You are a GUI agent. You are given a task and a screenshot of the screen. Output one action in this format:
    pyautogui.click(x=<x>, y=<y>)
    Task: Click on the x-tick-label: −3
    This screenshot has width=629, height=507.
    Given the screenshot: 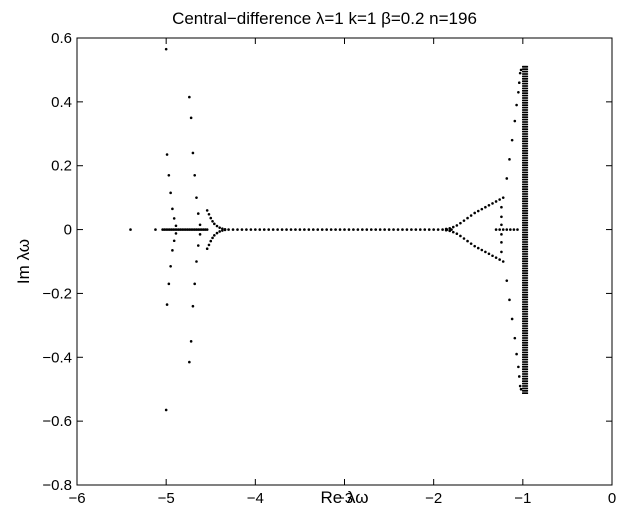 What is the action you would take?
    pyautogui.click(x=344, y=498)
    